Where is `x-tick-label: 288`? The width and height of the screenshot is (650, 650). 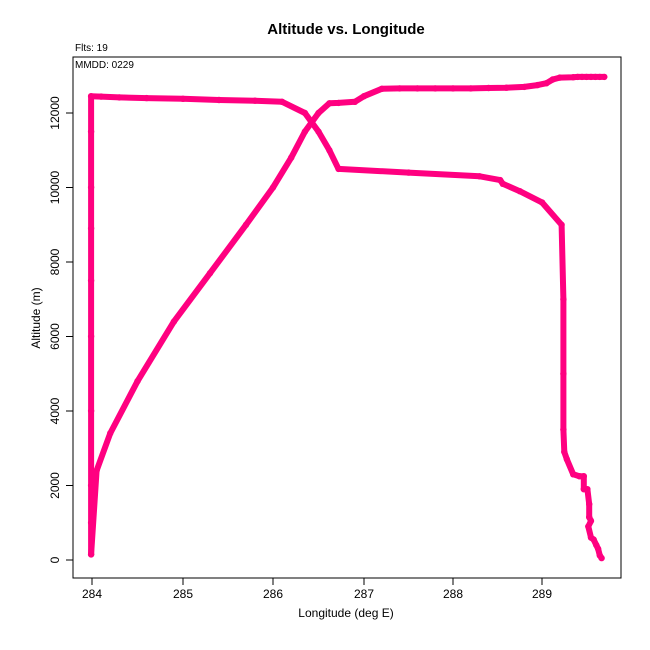
x-tick-label: 288 is located at coordinates (453, 594).